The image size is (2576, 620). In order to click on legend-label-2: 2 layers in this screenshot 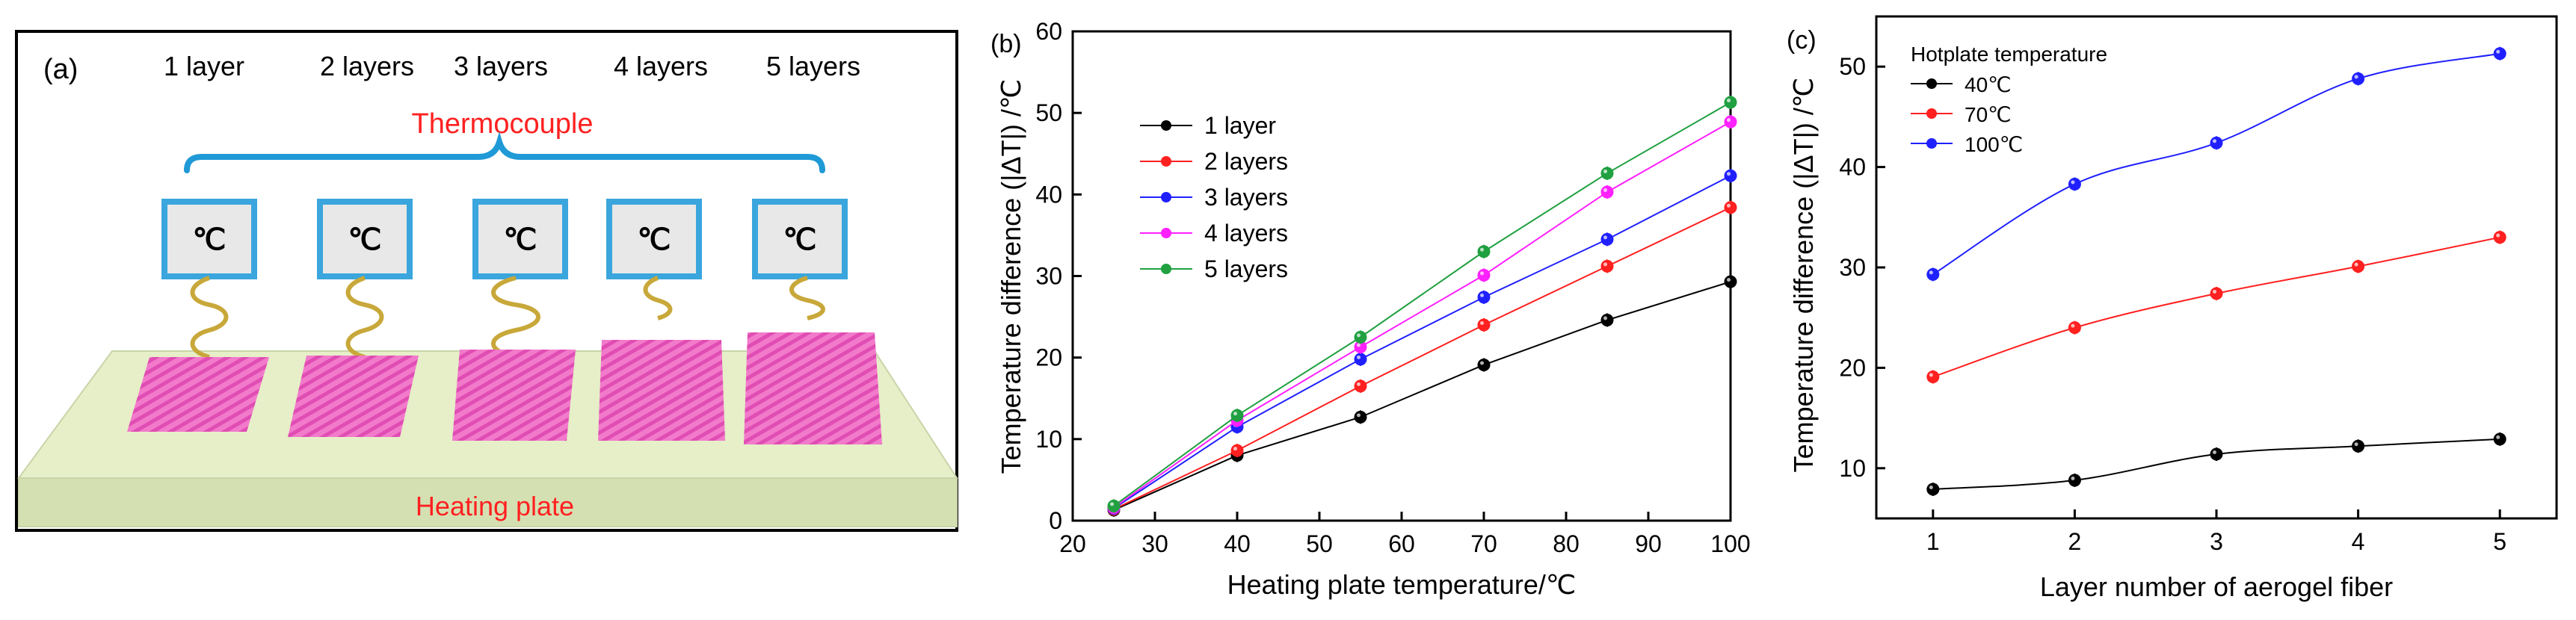, I will do `click(1246, 161)`.